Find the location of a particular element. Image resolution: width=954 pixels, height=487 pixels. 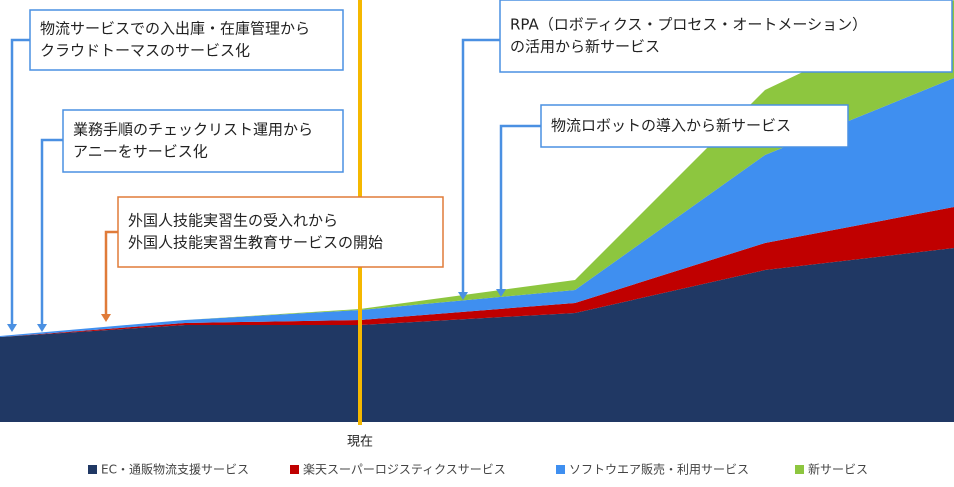

annotation-text: RPA（ロボティクス・プロセス・オートメーション） is located at coordinates (688, 25).